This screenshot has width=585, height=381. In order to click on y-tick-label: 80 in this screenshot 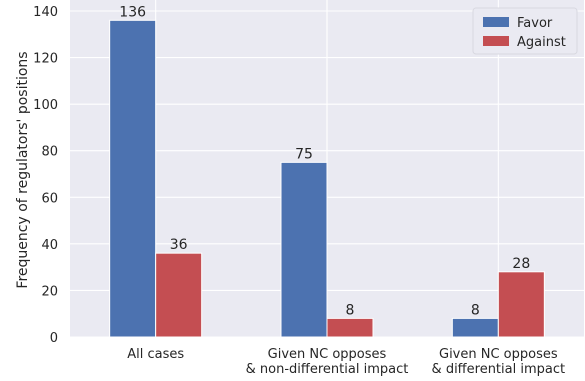, I will do `click(49, 152)`.